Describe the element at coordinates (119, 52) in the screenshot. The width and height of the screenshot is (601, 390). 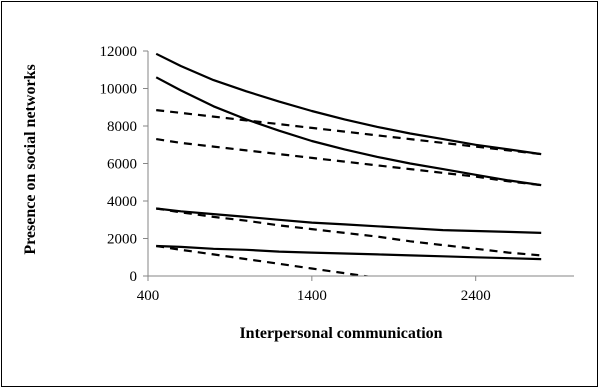
I see `y-tick-label: 12000` at that location.